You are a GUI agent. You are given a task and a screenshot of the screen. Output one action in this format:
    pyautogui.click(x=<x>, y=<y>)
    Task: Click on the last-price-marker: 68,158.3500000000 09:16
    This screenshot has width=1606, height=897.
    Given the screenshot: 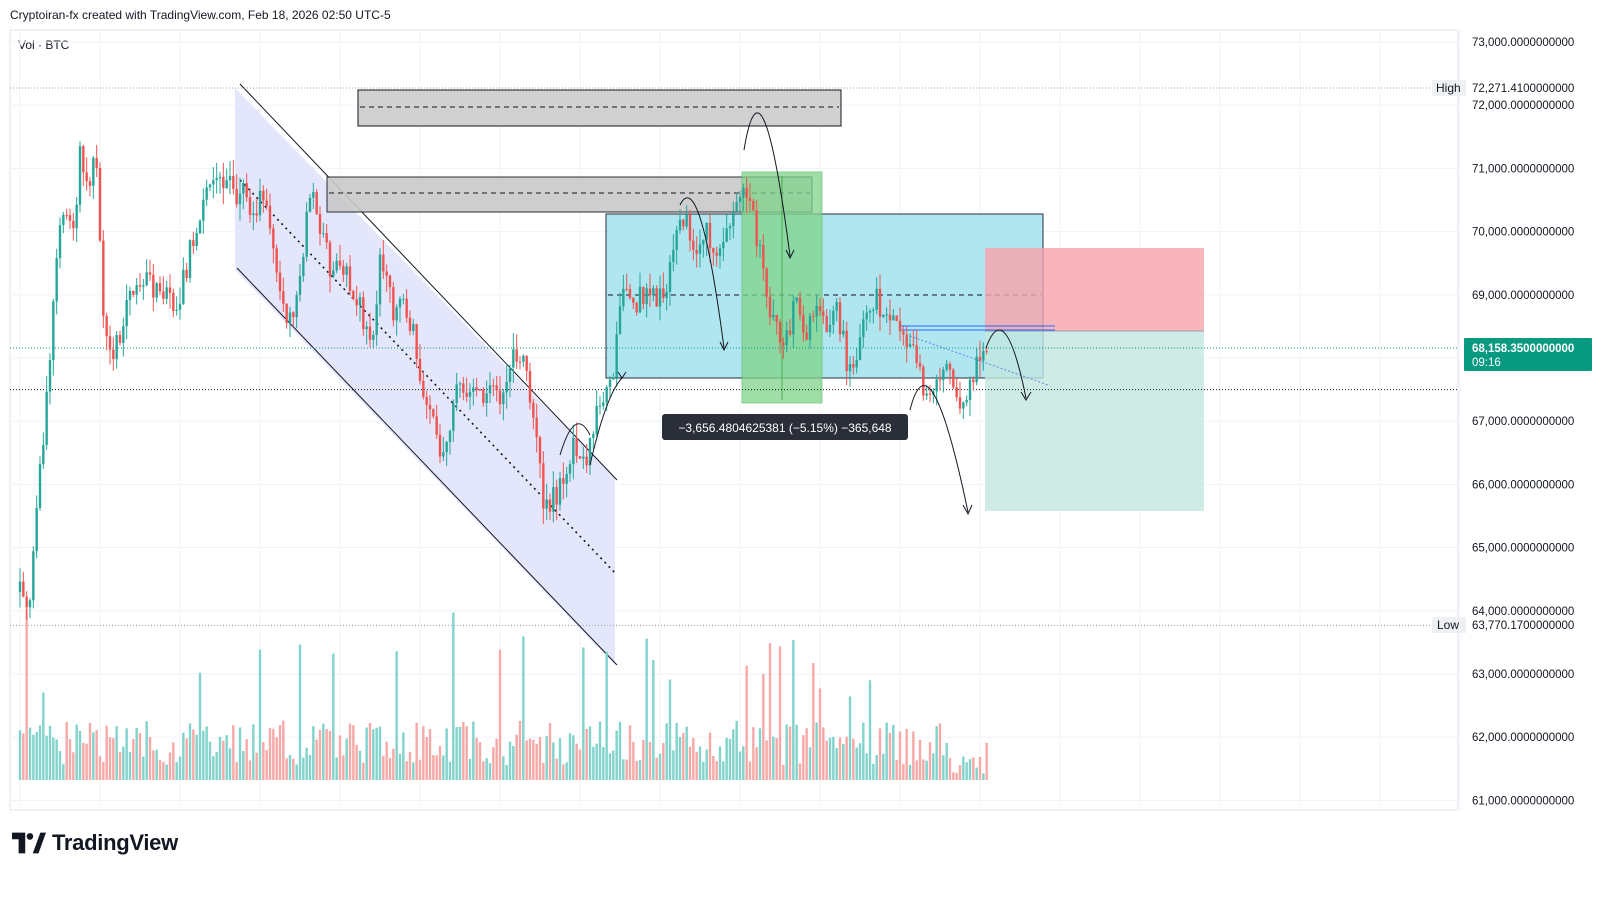 What is the action you would take?
    pyautogui.click(x=1528, y=354)
    